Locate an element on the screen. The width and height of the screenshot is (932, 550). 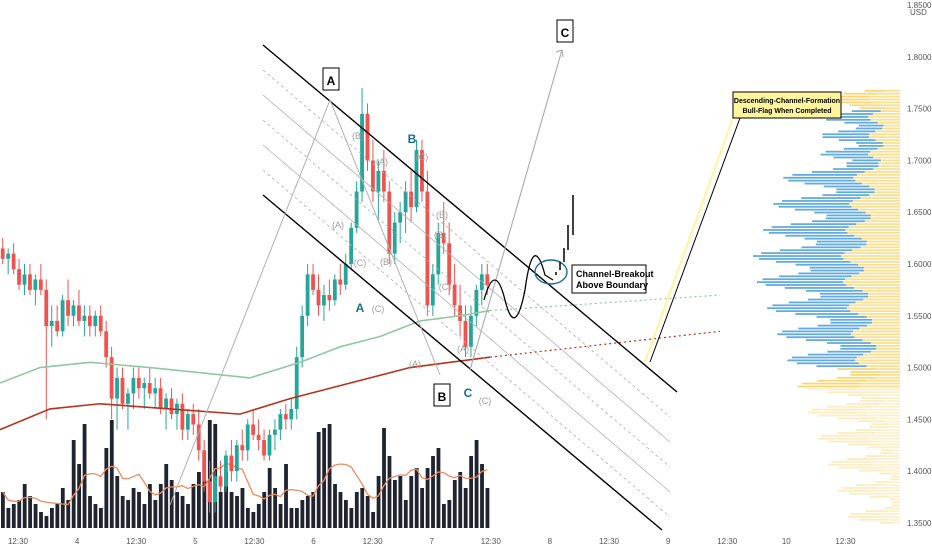
target-arrow-line is located at coordinates (516, 210).